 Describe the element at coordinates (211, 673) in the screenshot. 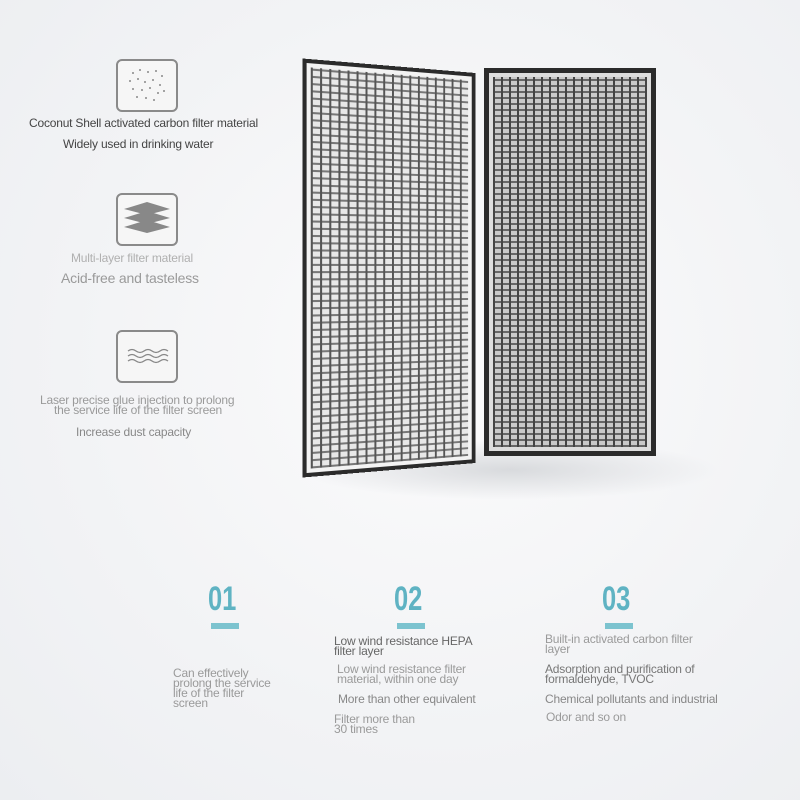

I see `text-line: Can effectively` at that location.